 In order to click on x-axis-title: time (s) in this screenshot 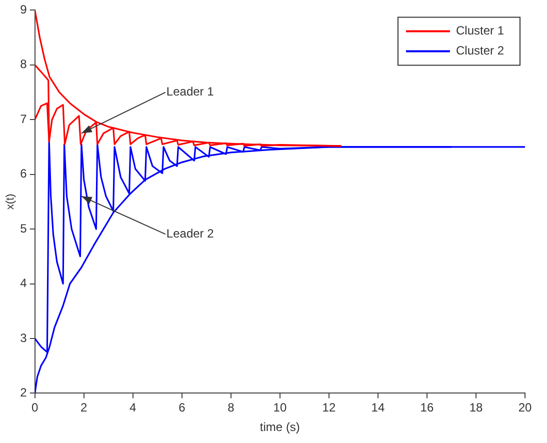, I will do `click(280, 427)`.